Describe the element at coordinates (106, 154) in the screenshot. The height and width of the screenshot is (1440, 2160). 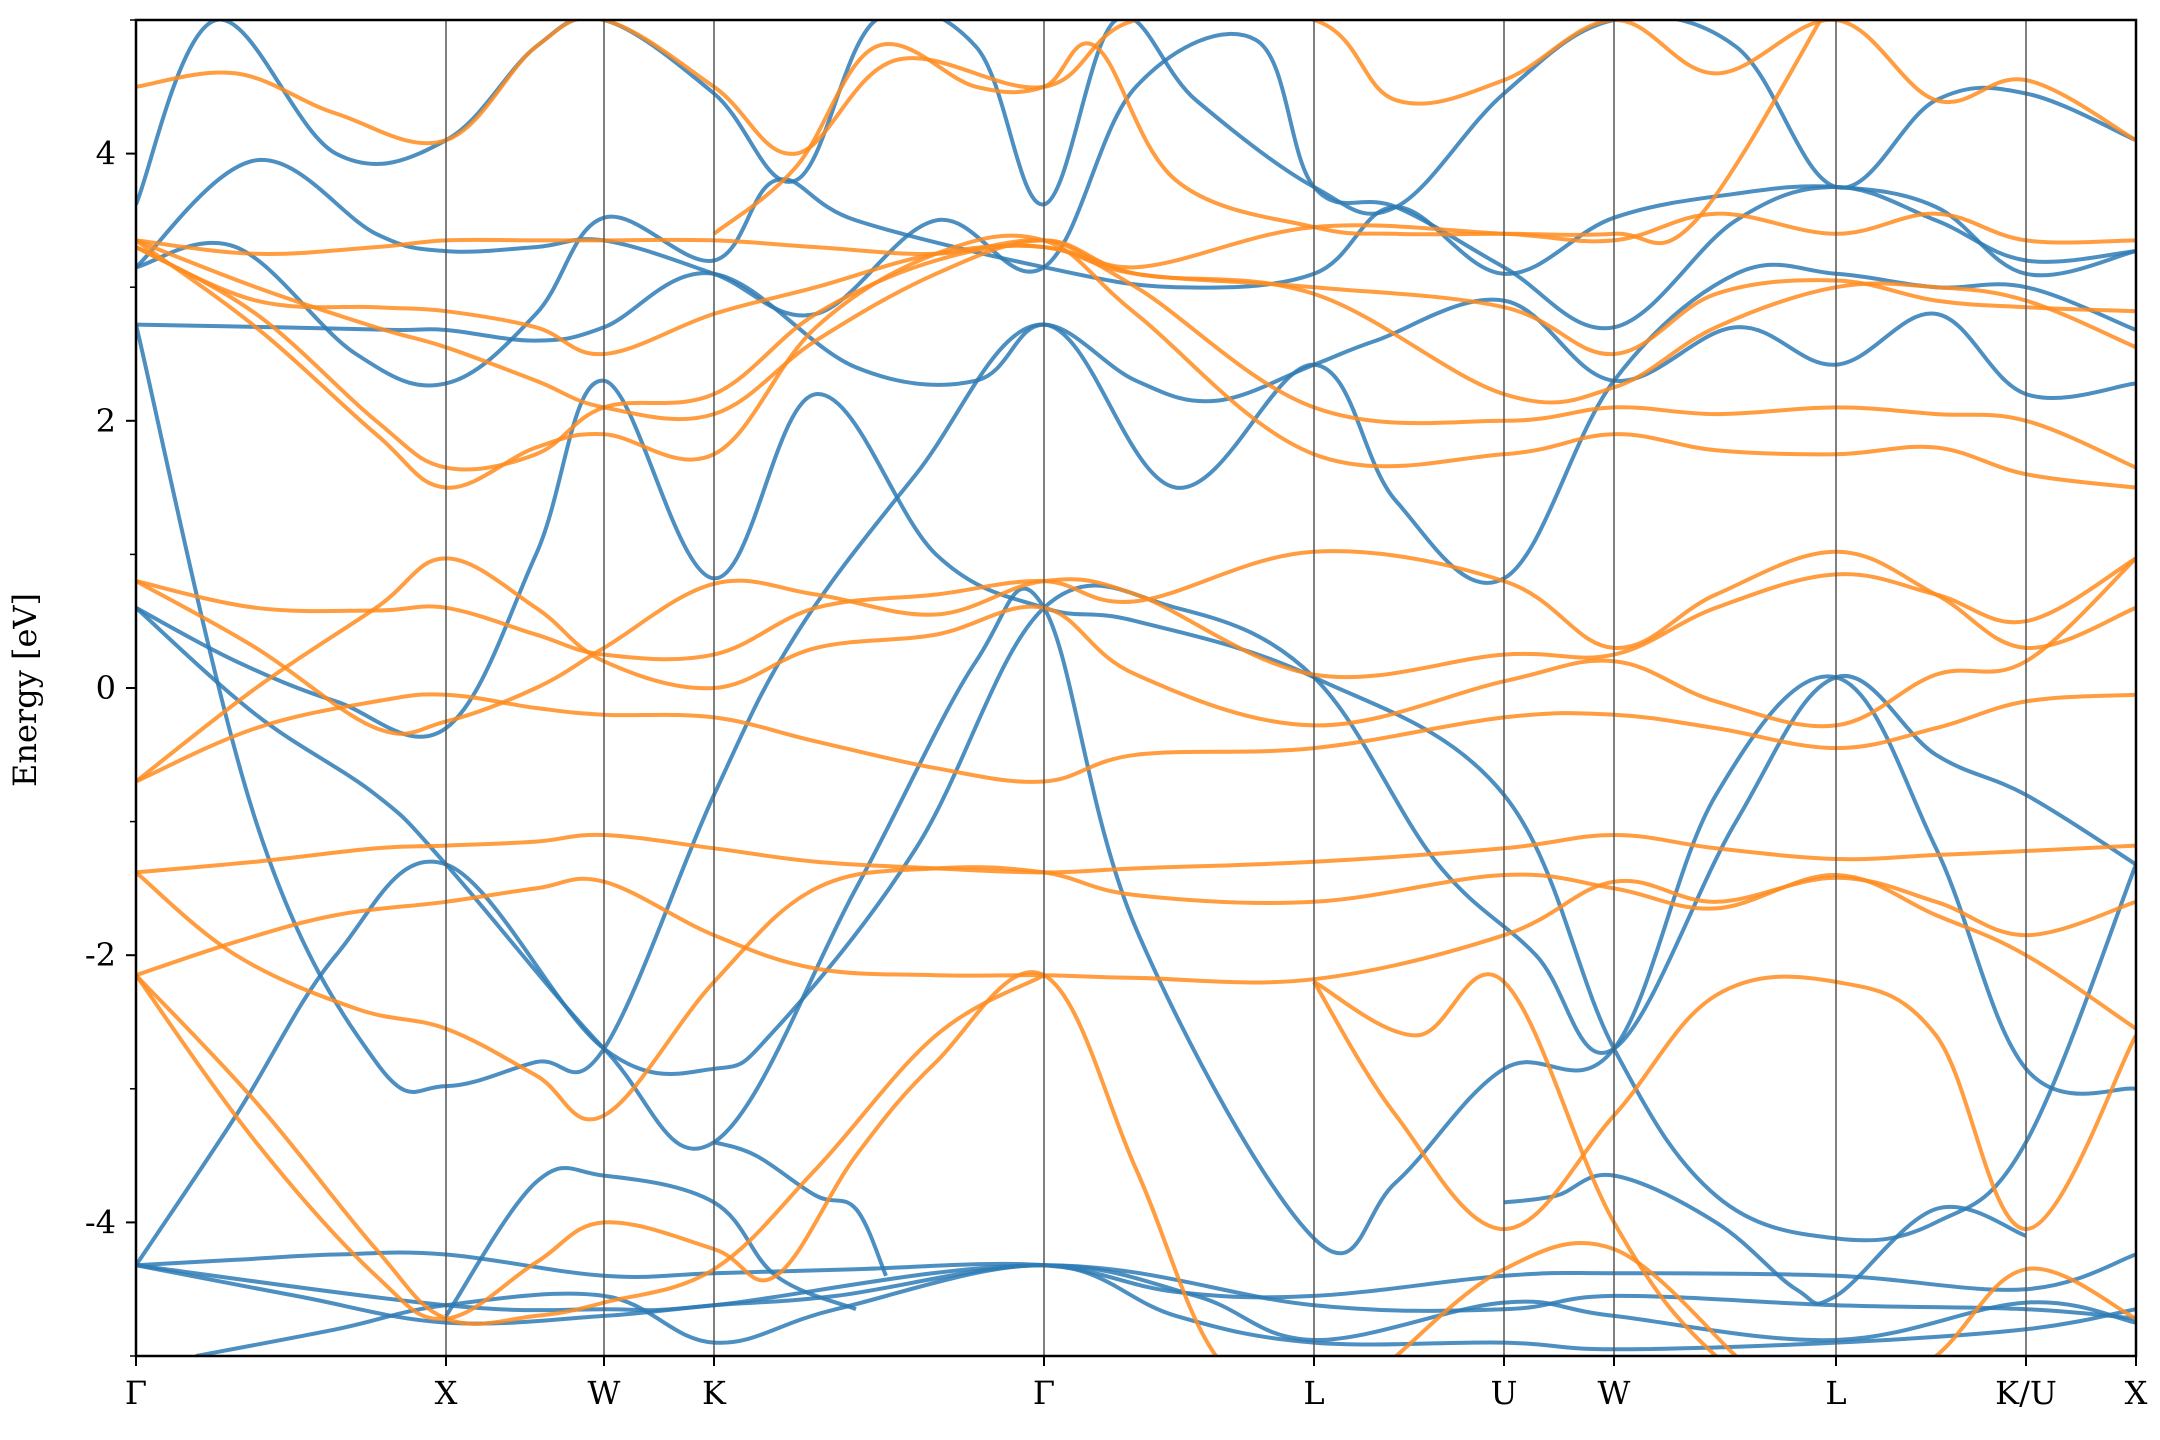
I see `y-tick-label-4: 4` at that location.